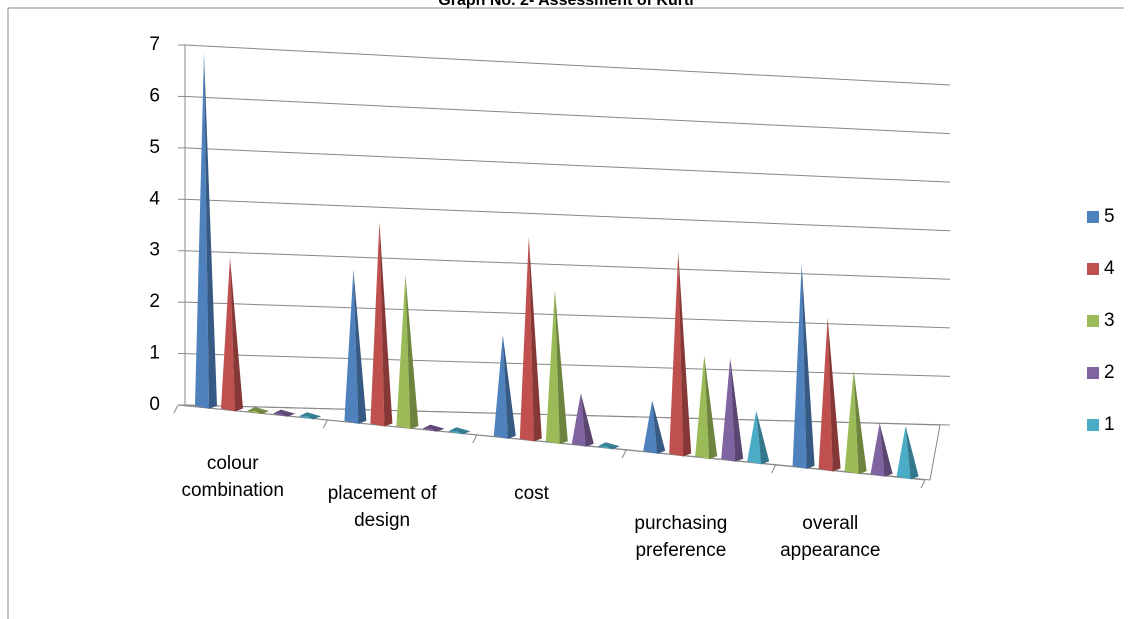 The image size is (1132, 619). What do you see at coordinates (154, 44) in the screenshot?
I see `y-tick-label: 7` at bounding box center [154, 44].